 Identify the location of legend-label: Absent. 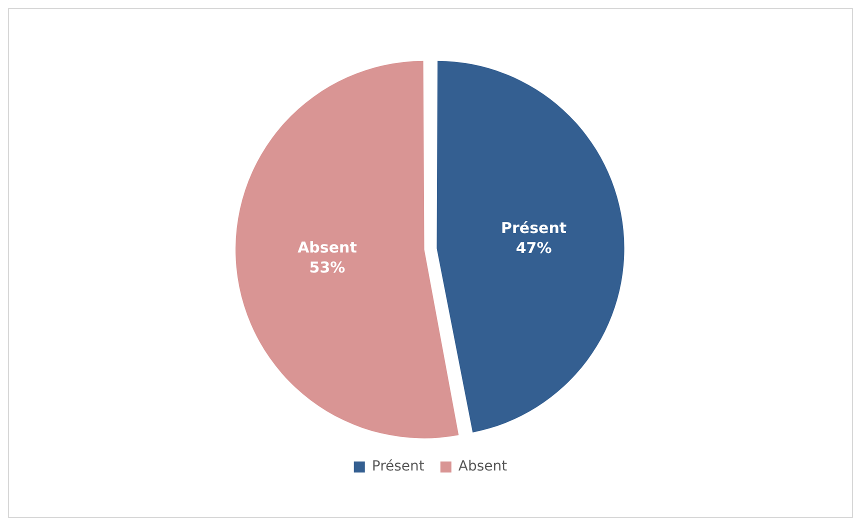
(483, 466).